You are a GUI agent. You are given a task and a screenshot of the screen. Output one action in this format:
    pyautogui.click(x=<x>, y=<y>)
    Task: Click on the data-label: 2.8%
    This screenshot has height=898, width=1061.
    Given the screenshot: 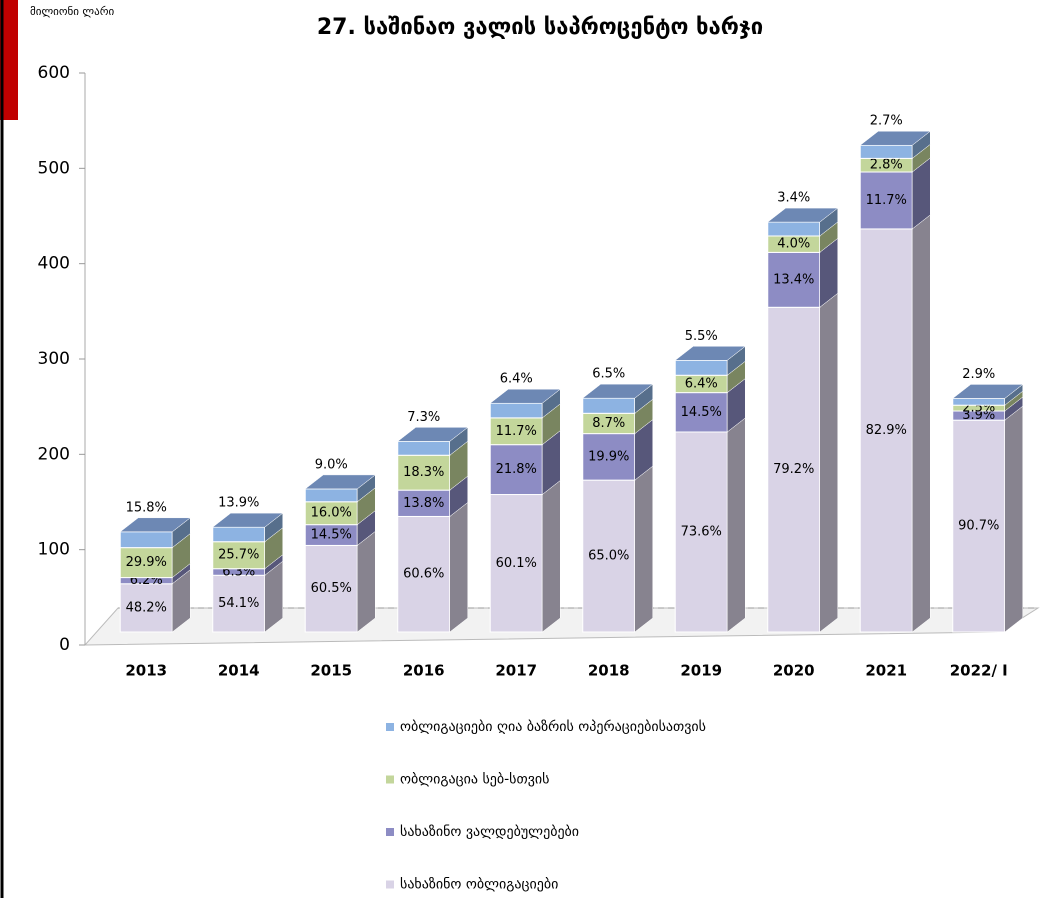 What is the action you would take?
    pyautogui.click(x=886, y=165)
    